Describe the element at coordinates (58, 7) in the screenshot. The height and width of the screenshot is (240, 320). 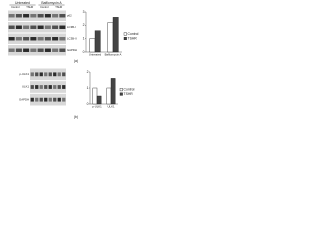
I see `condition-label: TSHR` at that location.